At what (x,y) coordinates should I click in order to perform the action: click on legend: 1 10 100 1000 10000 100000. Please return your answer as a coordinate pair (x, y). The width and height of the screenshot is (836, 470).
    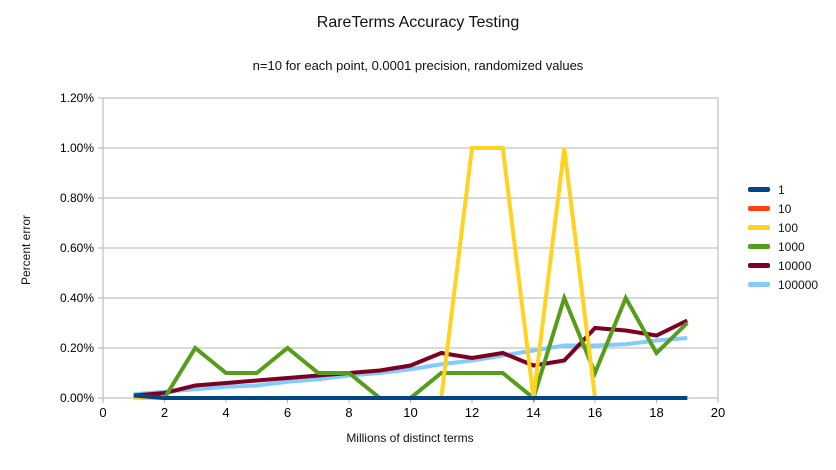
    Looking at the image, I should click on (783, 237).